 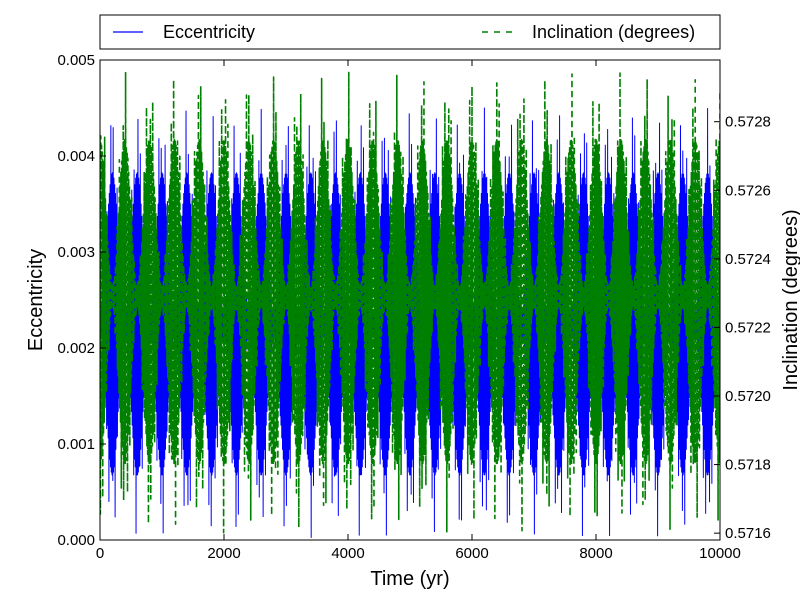 What do you see at coordinates (595, 553) in the screenshot?
I see `x-tick-label: 8000` at bounding box center [595, 553].